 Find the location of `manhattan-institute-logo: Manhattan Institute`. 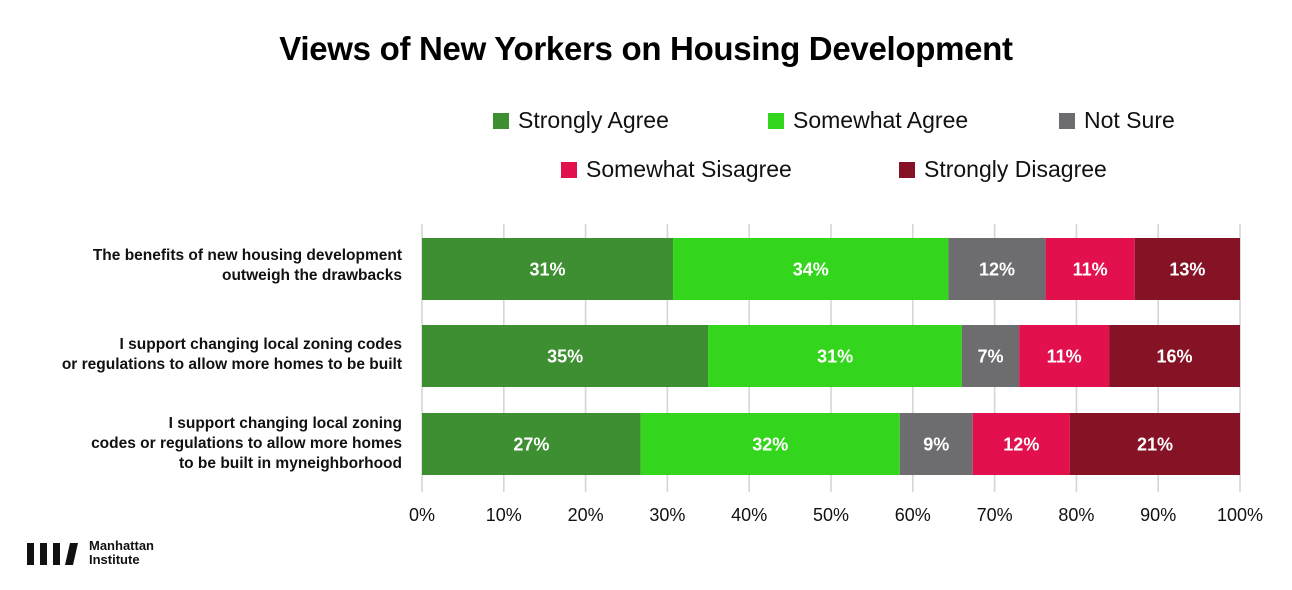

manhattan-institute-logo: Manhattan Institute is located at coordinates (90, 553).